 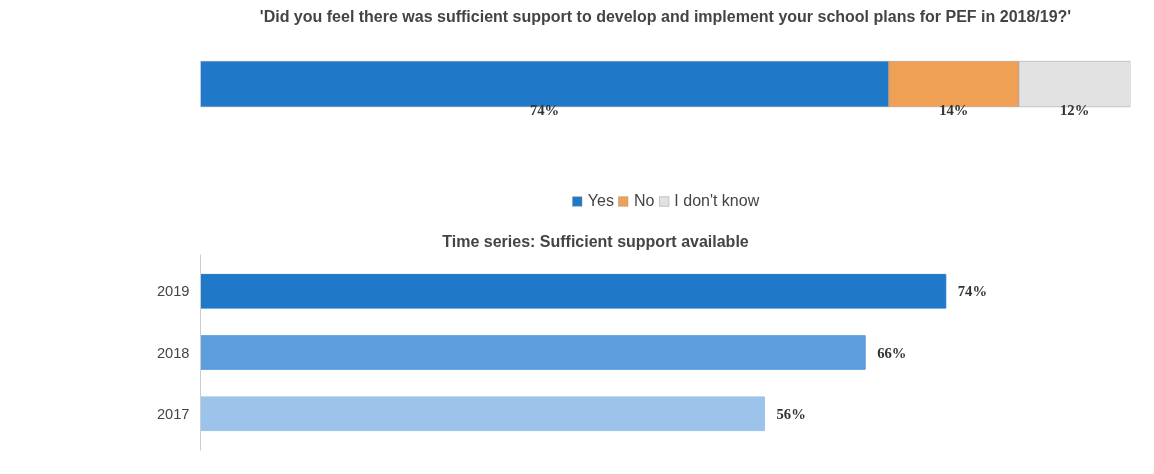 I want to click on legend-label: I don't know, so click(x=717, y=201).